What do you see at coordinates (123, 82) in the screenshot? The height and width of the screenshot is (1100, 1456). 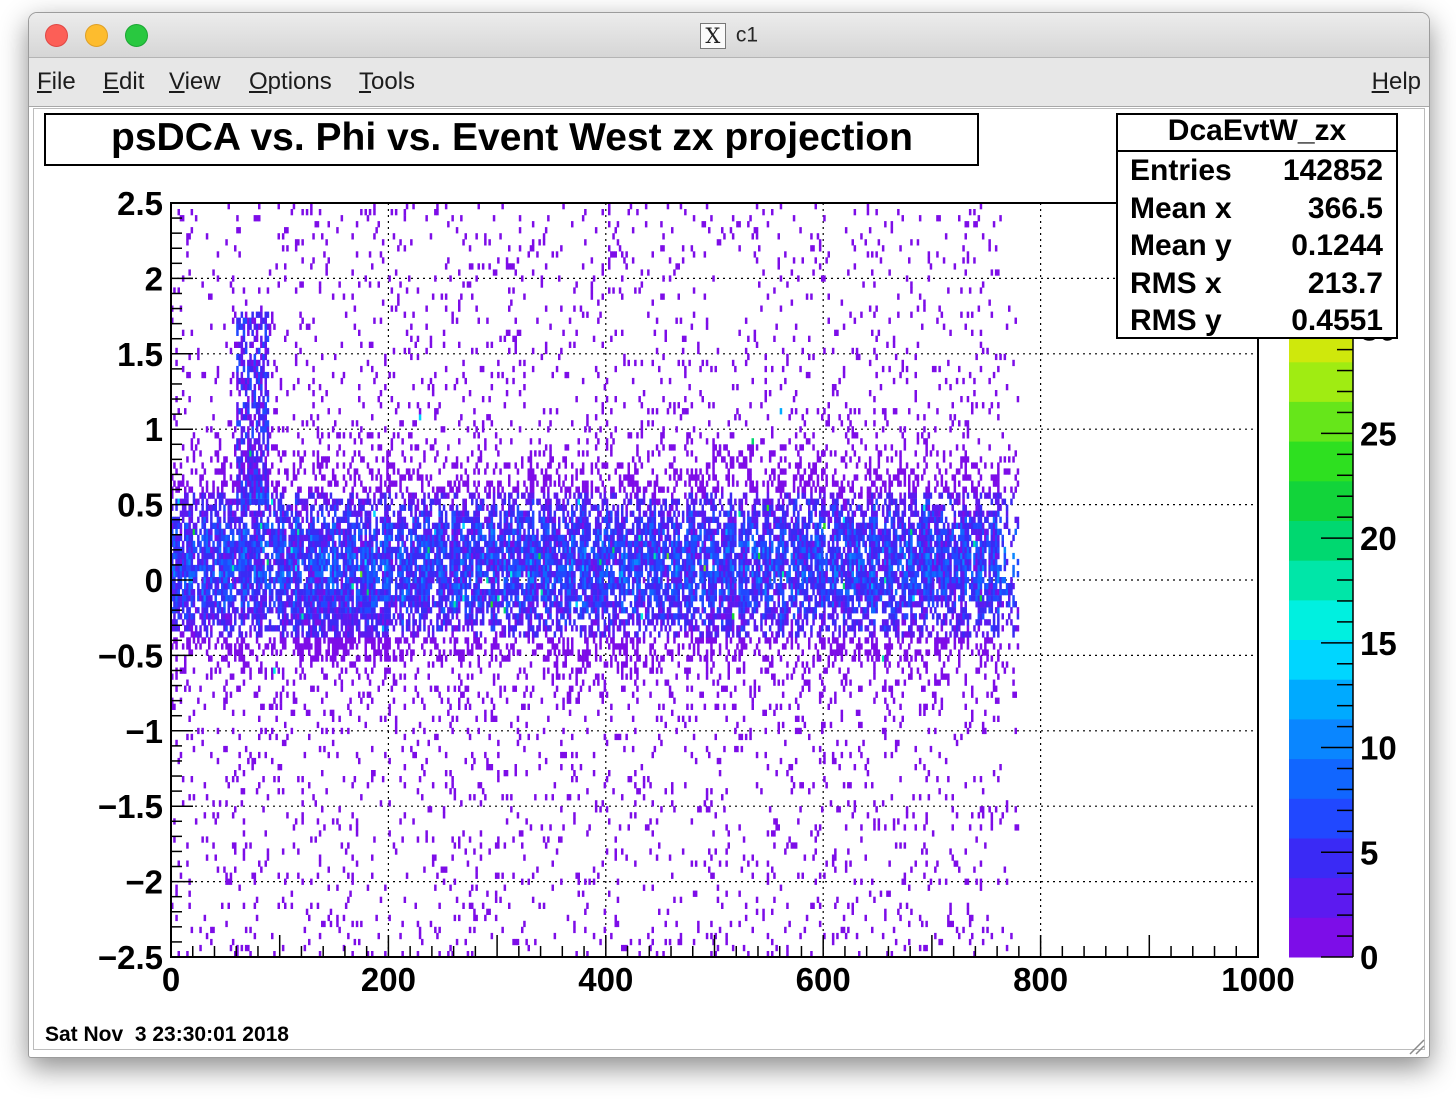 I see `menu-edit: Edit` at bounding box center [123, 82].